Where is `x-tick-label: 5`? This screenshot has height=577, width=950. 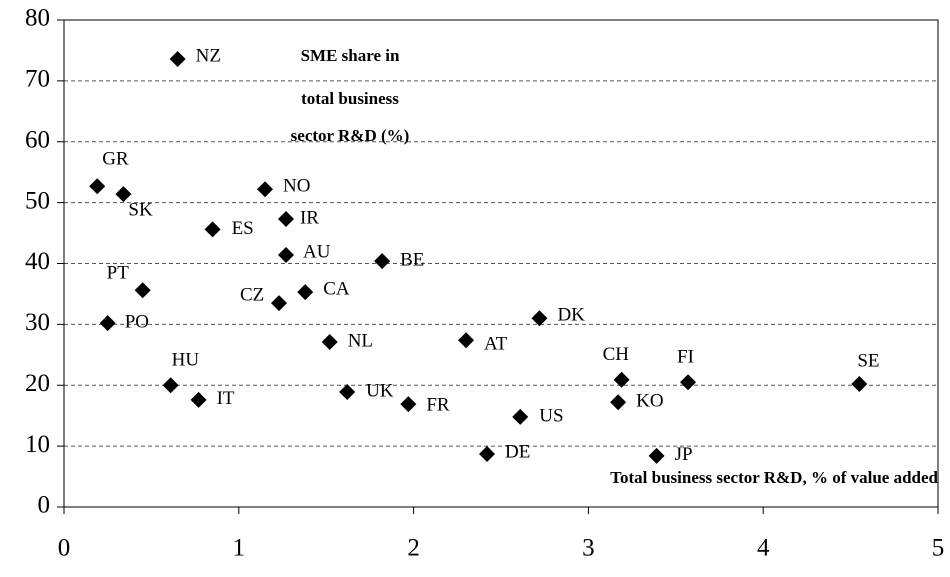
x-tick-label: 5 is located at coordinates (938, 548).